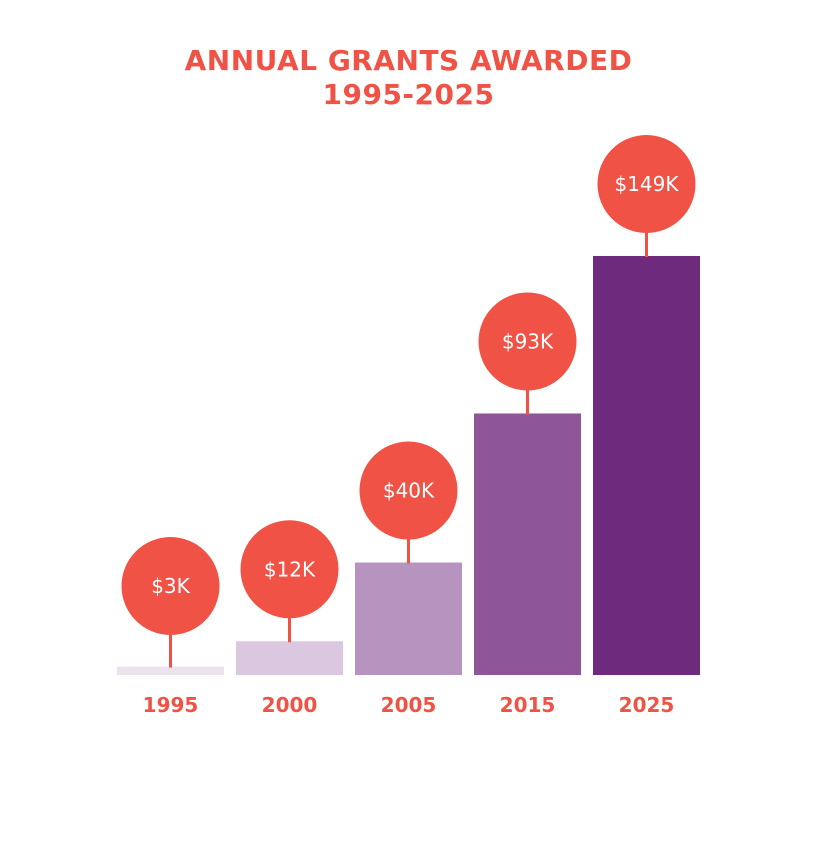  I want to click on value-bubble-1995, so click(170, 586).